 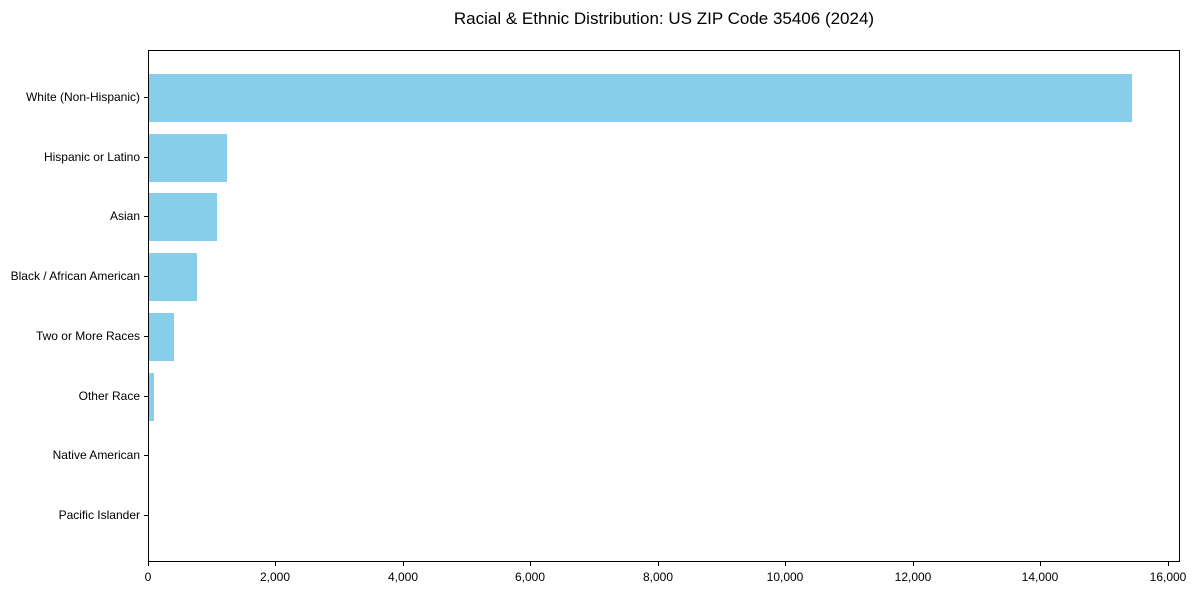 What do you see at coordinates (1168, 577) in the screenshot?
I see `x-tick-label: 16,000` at bounding box center [1168, 577].